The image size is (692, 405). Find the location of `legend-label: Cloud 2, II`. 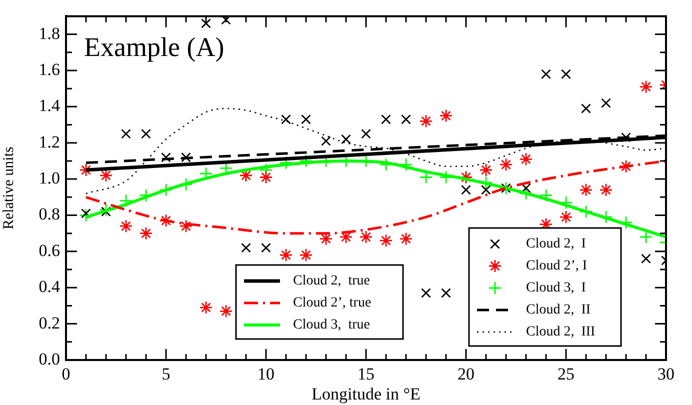

legend-label: Cloud 2, II is located at coordinates (558, 310).